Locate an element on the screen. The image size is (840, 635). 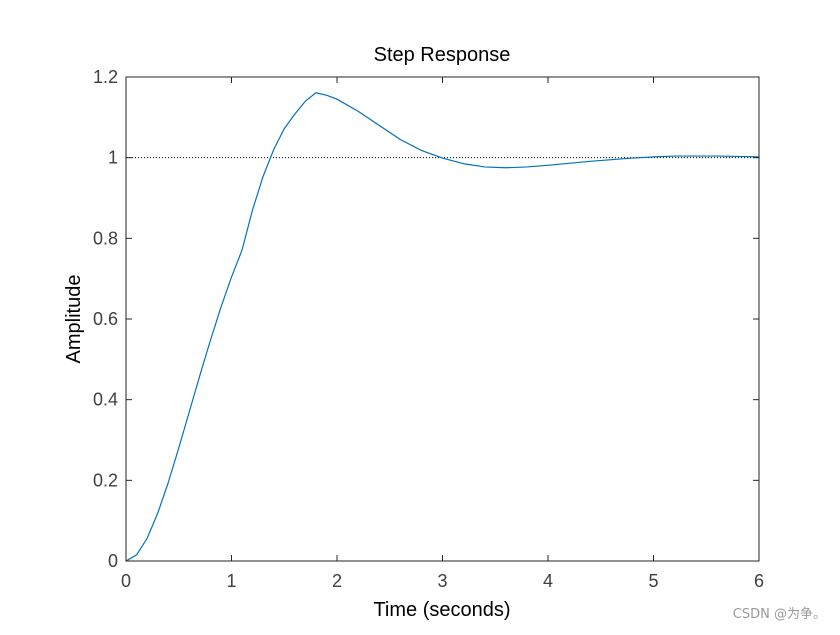
x-tick-label: 6 is located at coordinates (759, 581).